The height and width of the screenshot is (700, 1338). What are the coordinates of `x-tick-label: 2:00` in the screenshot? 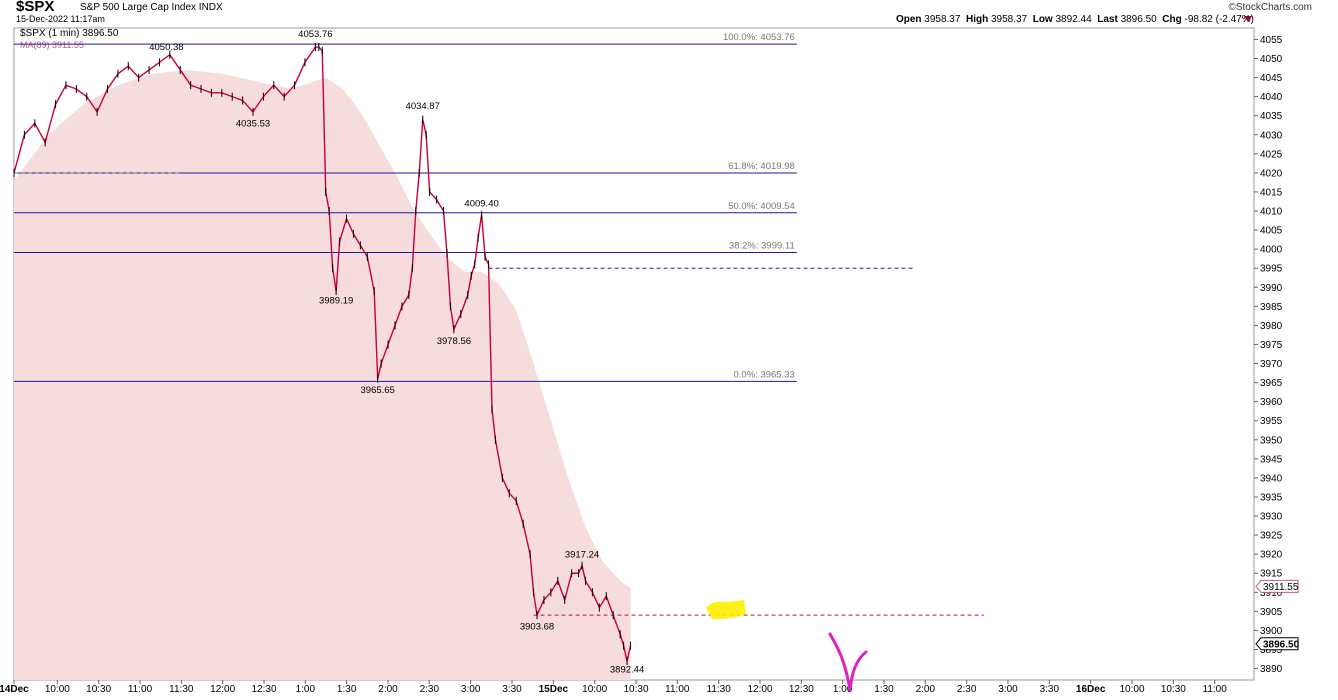 It's located at (926, 689).